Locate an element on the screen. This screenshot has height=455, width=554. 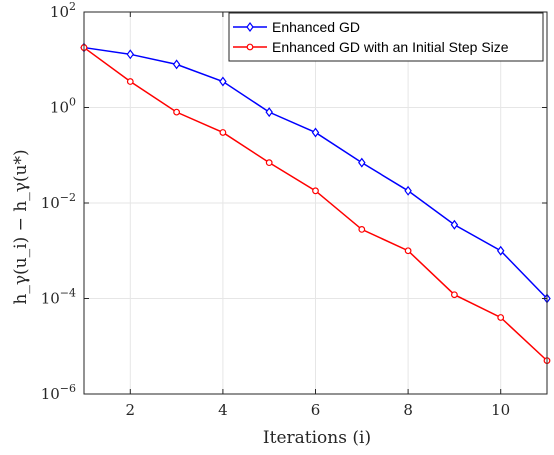
x-tick-label: 6 is located at coordinates (316, 410).